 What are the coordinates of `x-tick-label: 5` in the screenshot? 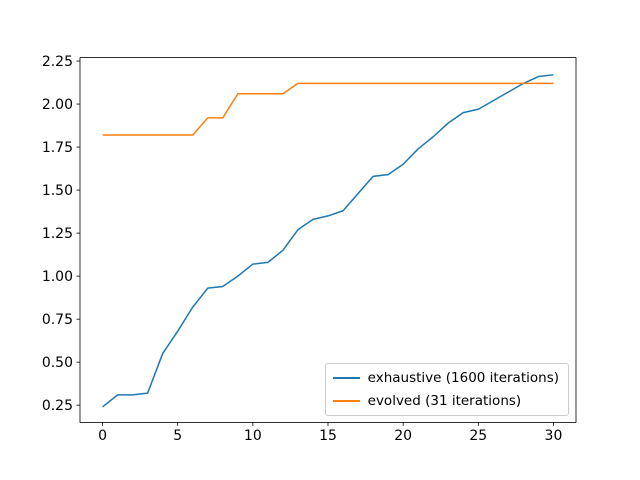 It's located at (177, 436).